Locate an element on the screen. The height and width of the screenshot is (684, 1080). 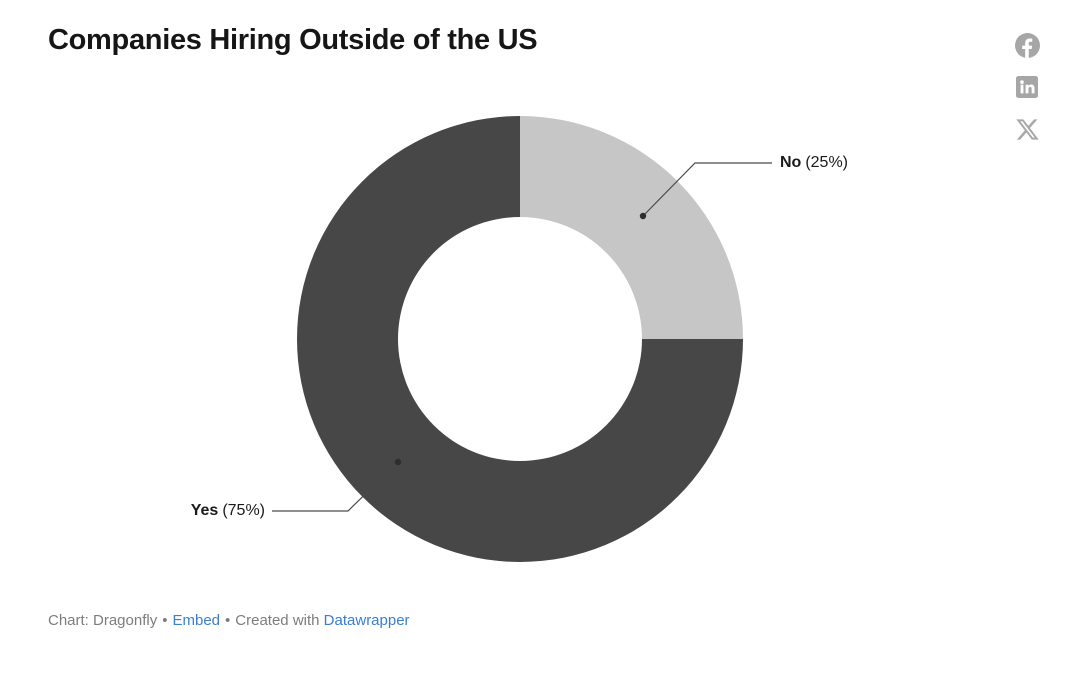
linkedin-icon is located at coordinates (1027, 87).